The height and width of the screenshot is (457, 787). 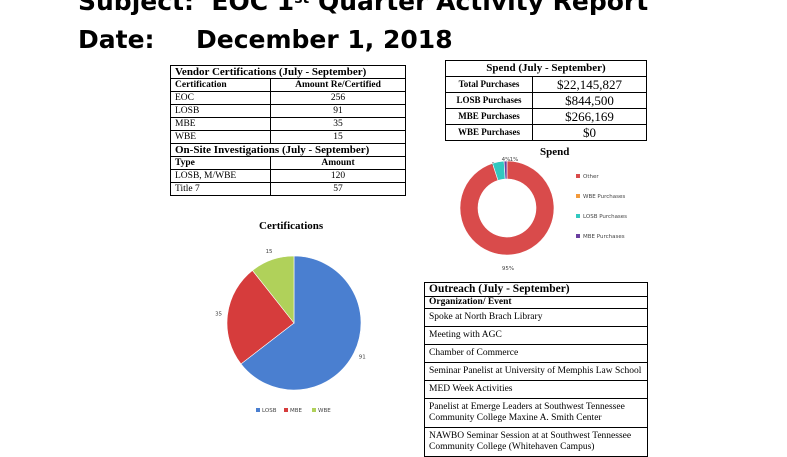 What do you see at coordinates (220, 124) in the screenshot?
I see `cell-label: MBE` at bounding box center [220, 124].